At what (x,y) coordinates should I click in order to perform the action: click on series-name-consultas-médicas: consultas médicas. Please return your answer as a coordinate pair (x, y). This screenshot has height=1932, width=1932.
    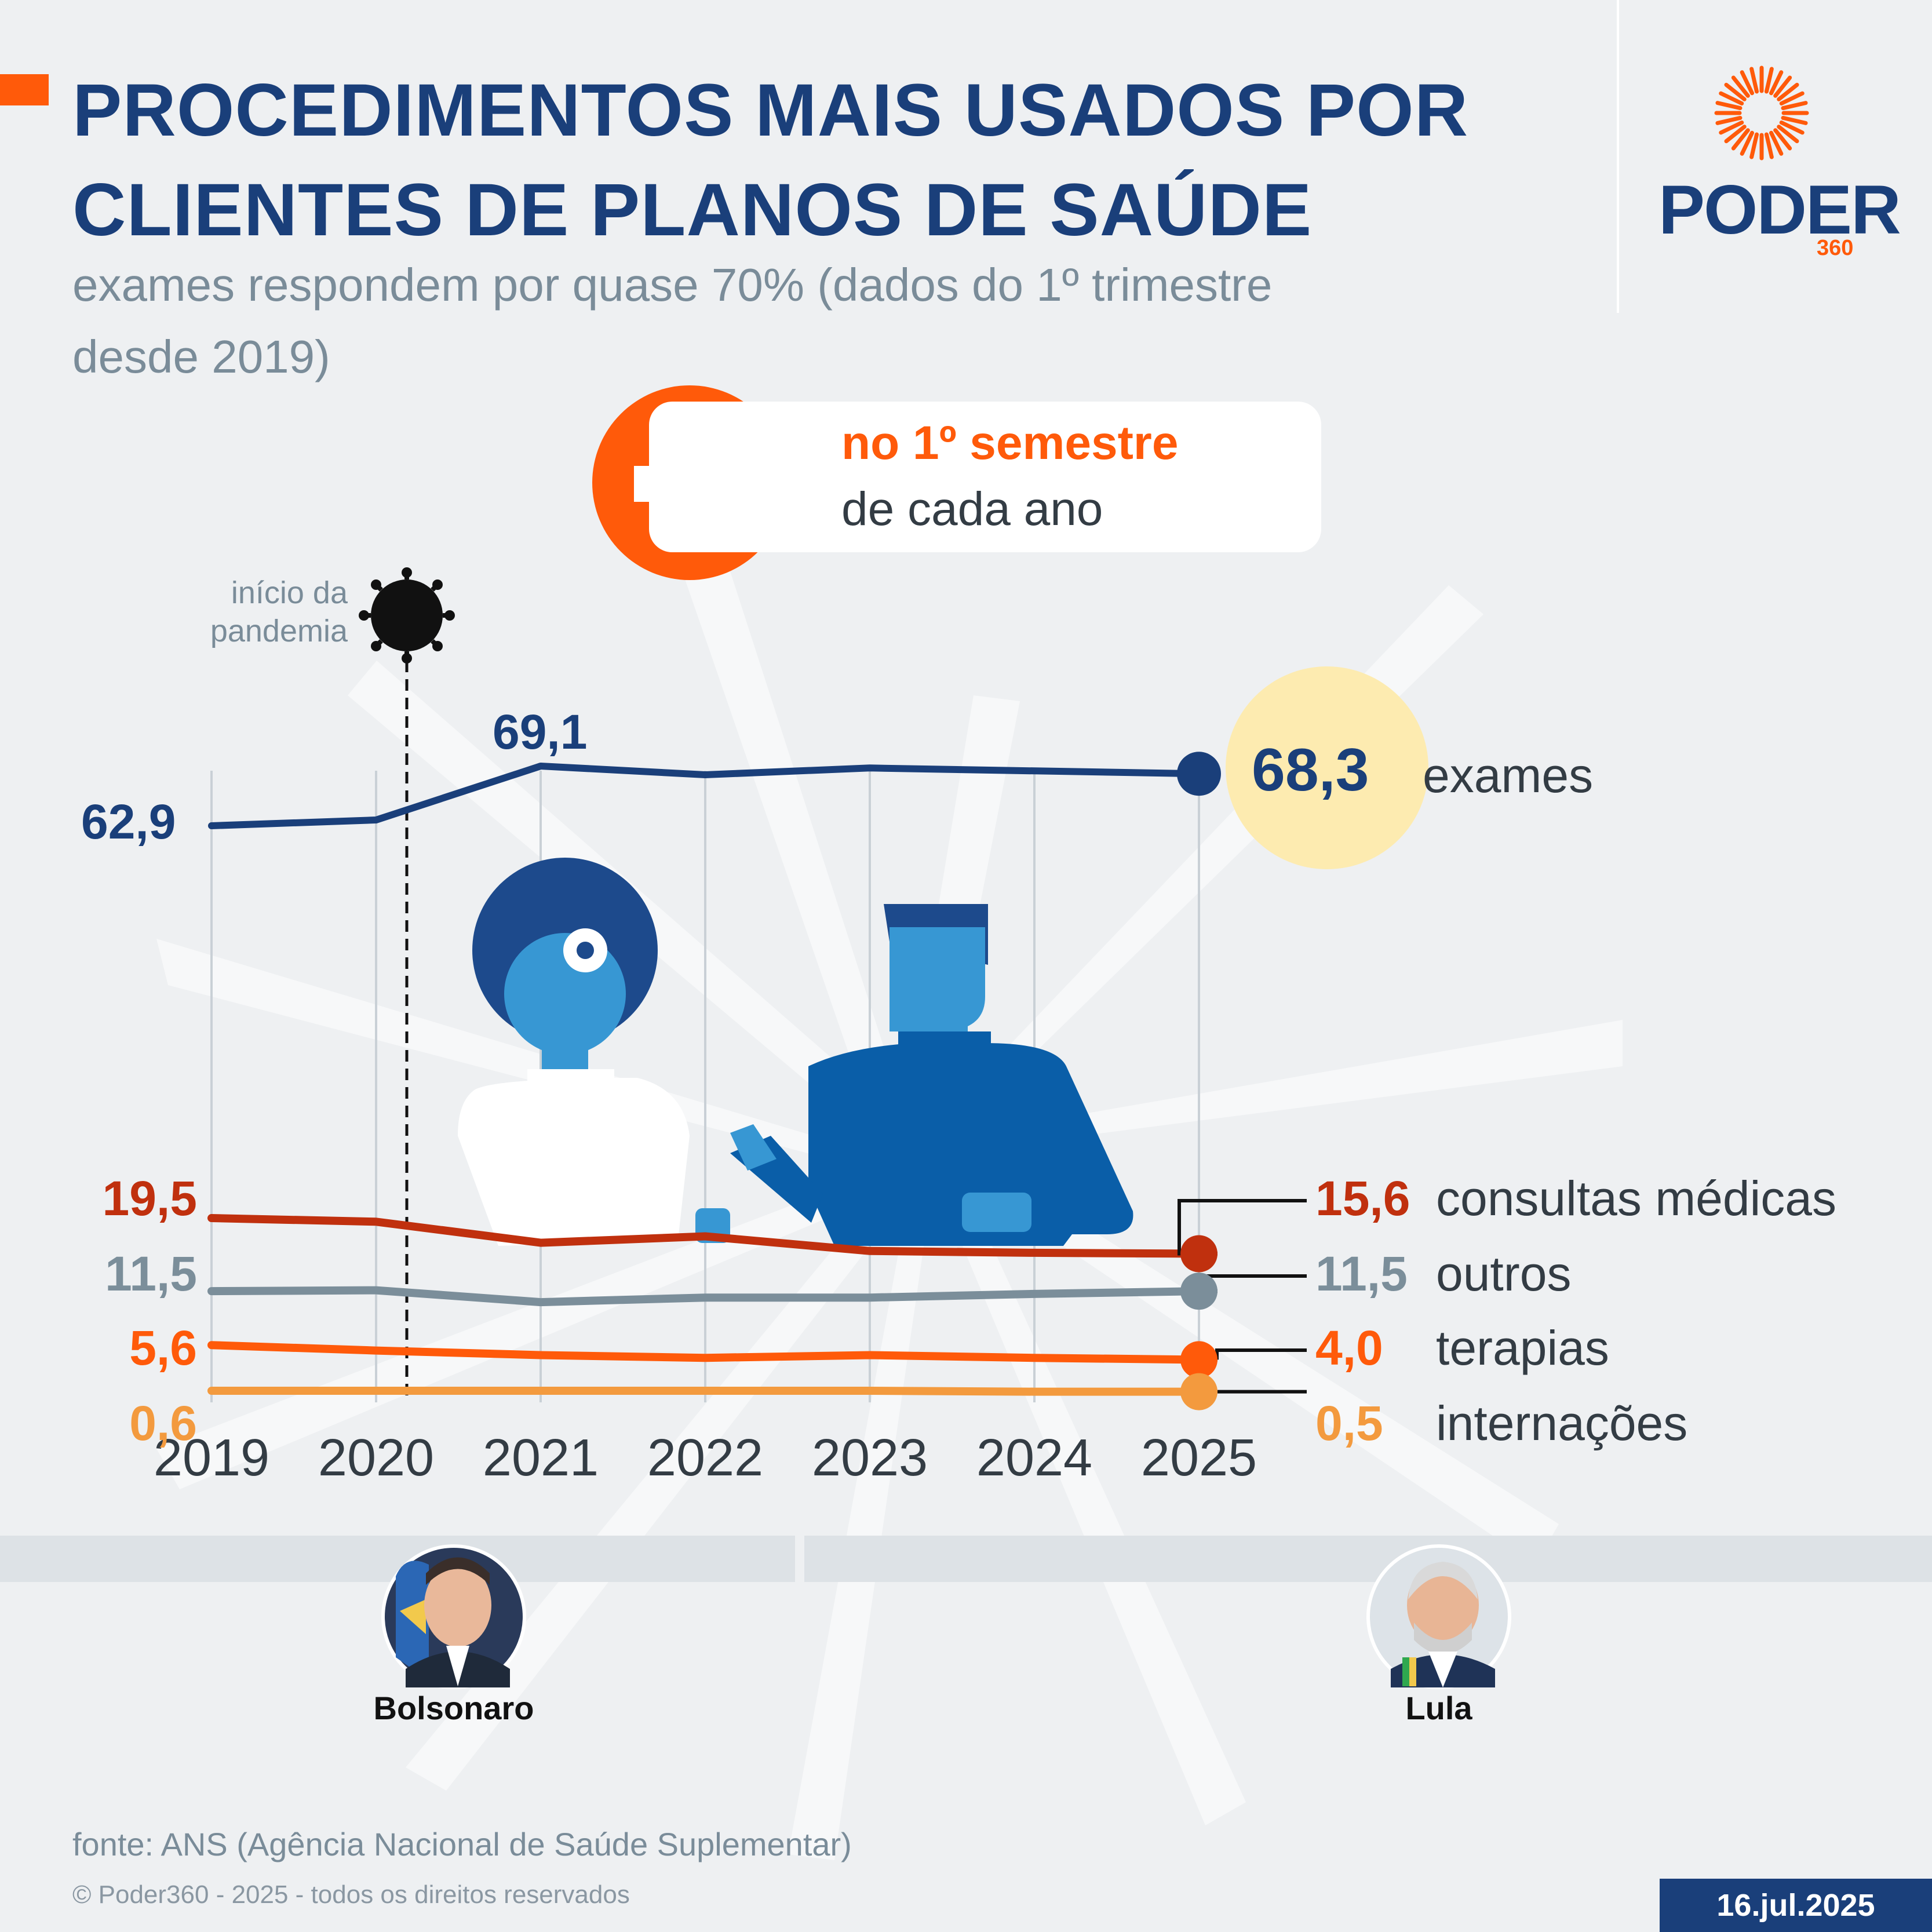
    Looking at the image, I should click on (1636, 1198).